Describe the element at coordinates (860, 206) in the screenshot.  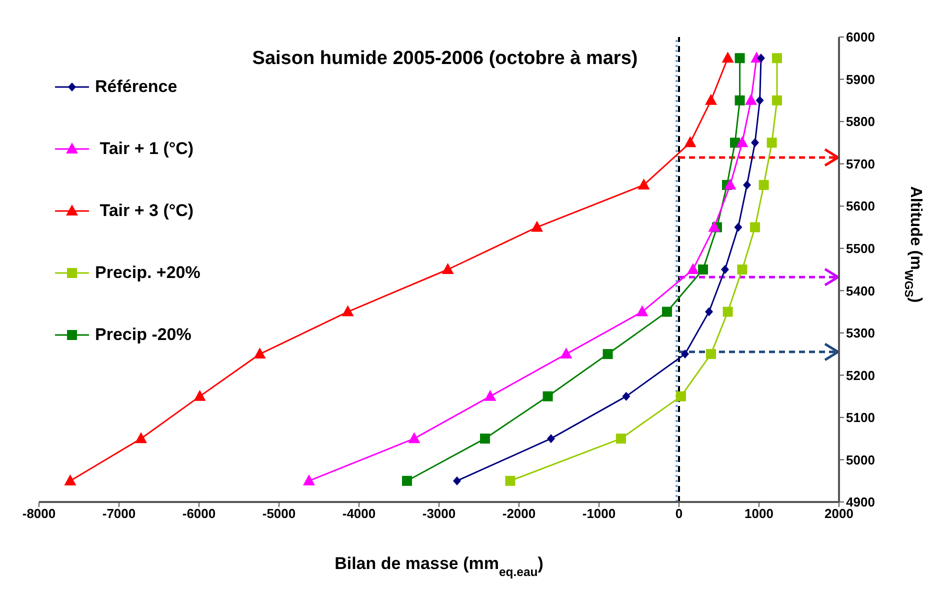
I see `y-tick-label: 5600` at that location.